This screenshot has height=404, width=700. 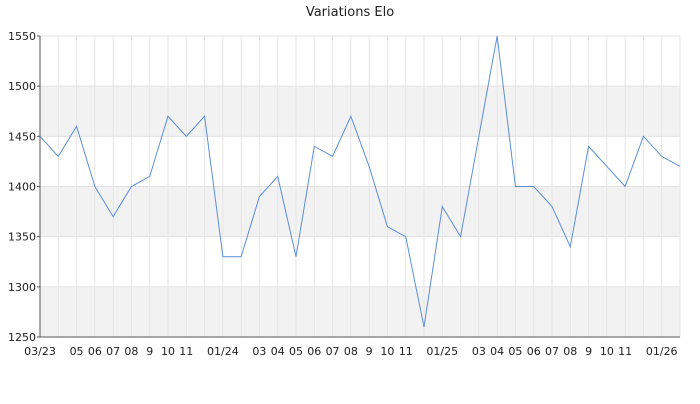 I want to click on y-tick-label: 1500, so click(x=22, y=86).